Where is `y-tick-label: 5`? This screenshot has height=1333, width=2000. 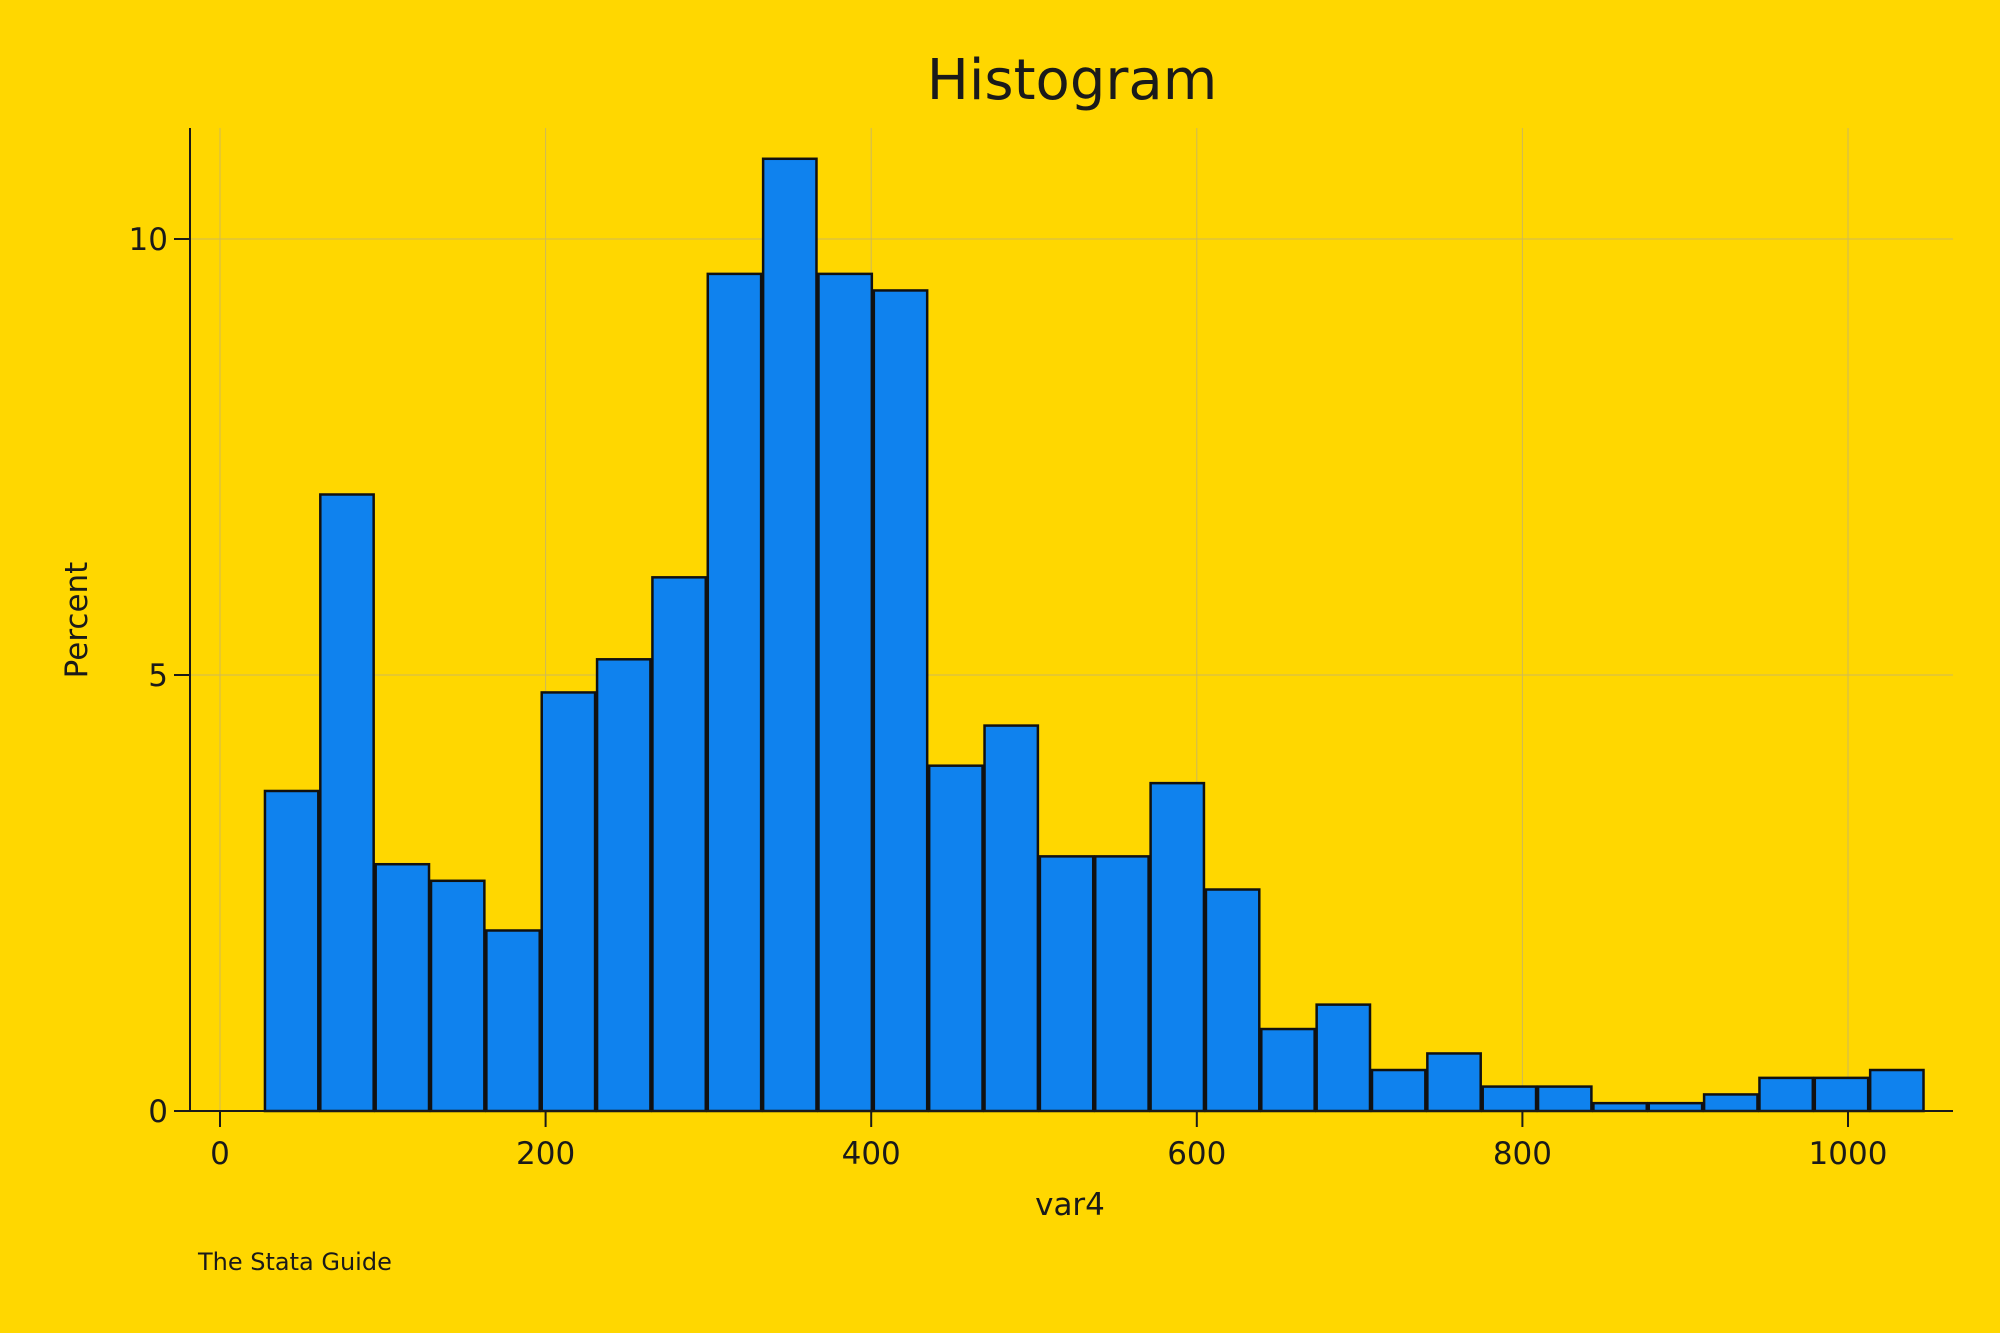
y-tick-label: 5 is located at coordinates (158, 676).